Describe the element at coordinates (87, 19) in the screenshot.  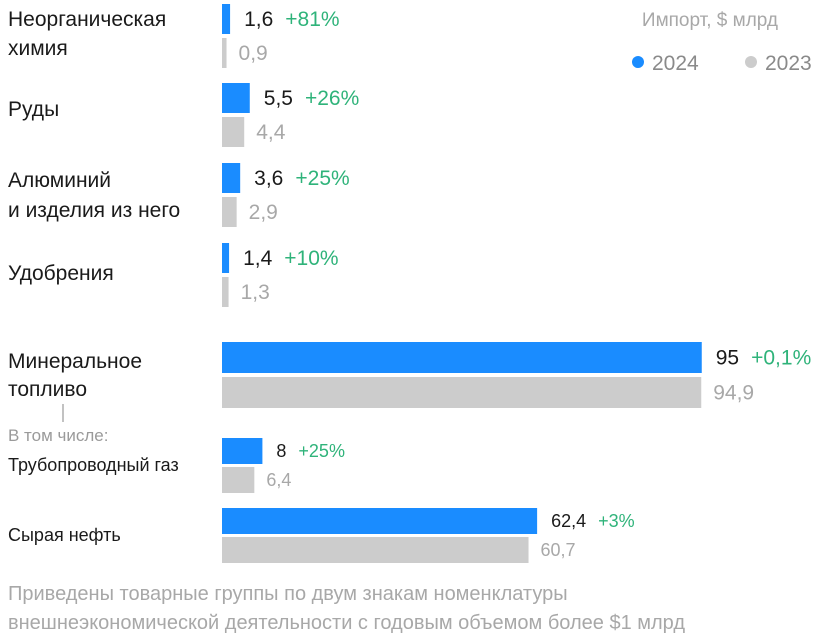
I see `category-label: Неорганическая` at that location.